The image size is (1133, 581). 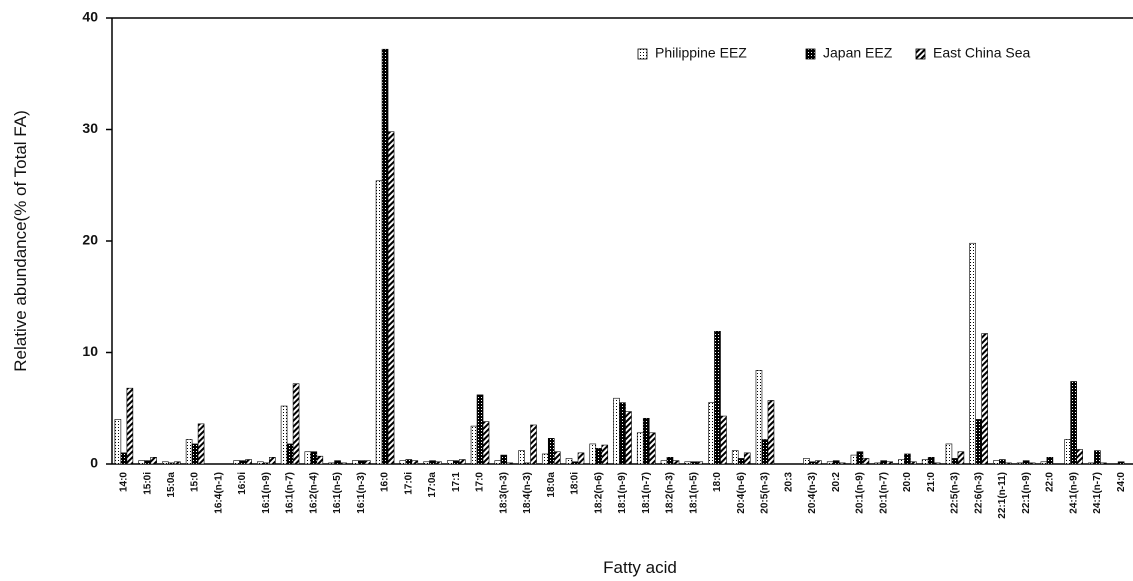 I want to click on y-axis-title: Relative abundance(% of Total FA), so click(x=20, y=240).